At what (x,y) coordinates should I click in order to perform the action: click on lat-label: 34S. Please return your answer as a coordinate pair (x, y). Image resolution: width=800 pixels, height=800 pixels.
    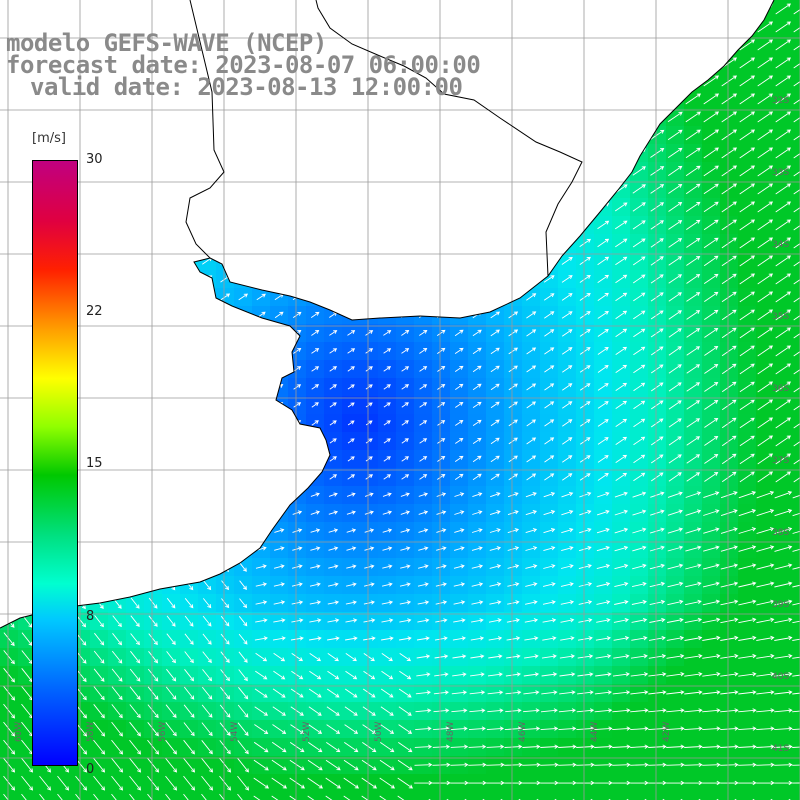
    Looking at the image, I should click on (781, 245).